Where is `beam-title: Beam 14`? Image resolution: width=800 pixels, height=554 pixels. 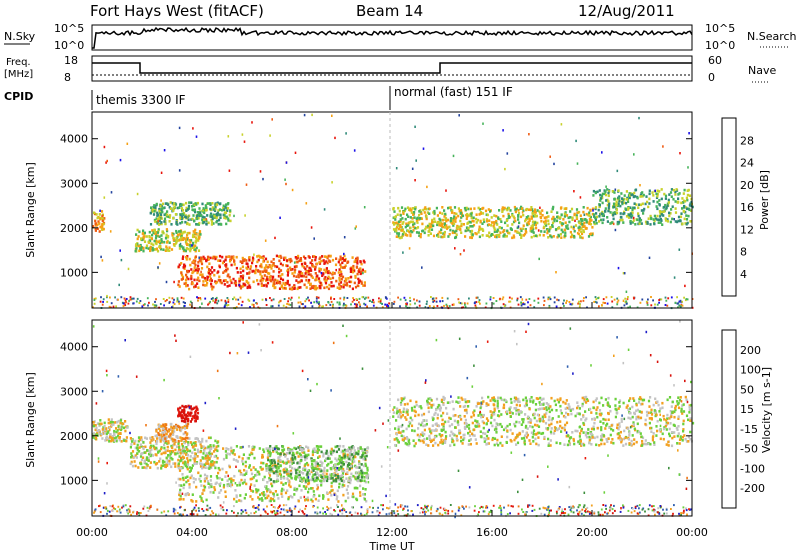 beam-title: Beam 14 is located at coordinates (389, 11).